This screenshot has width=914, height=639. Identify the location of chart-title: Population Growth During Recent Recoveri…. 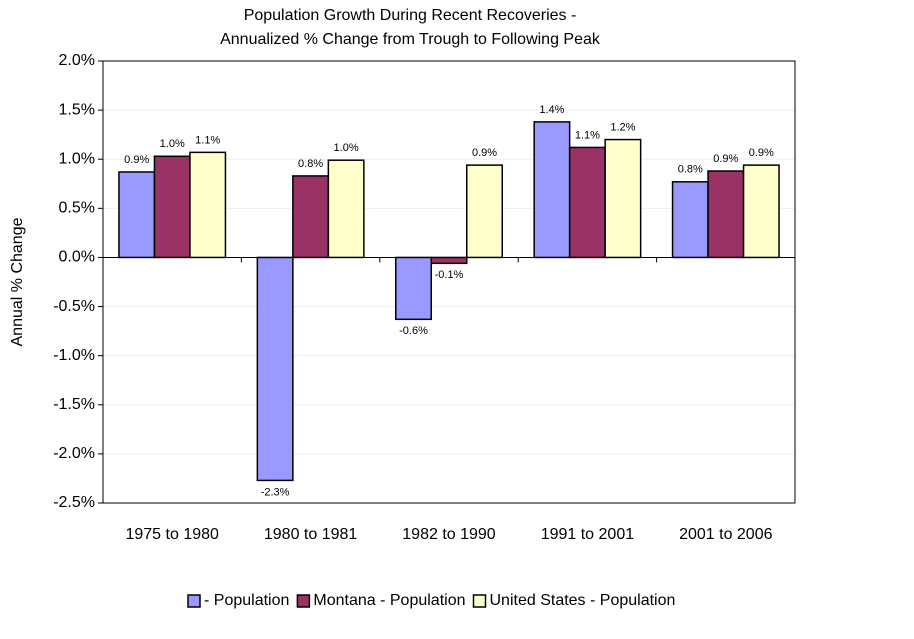
(410, 15).